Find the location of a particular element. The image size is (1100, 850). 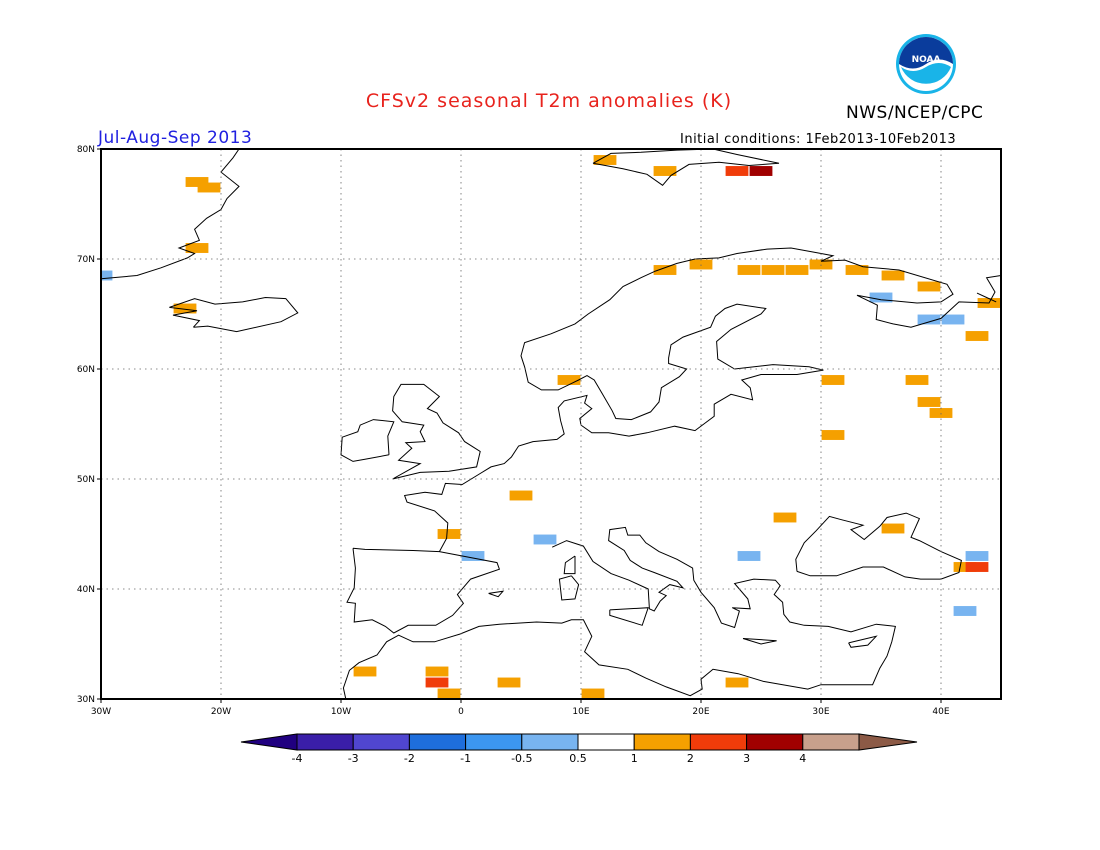

colorbar-label: 4 is located at coordinates (802, 758).